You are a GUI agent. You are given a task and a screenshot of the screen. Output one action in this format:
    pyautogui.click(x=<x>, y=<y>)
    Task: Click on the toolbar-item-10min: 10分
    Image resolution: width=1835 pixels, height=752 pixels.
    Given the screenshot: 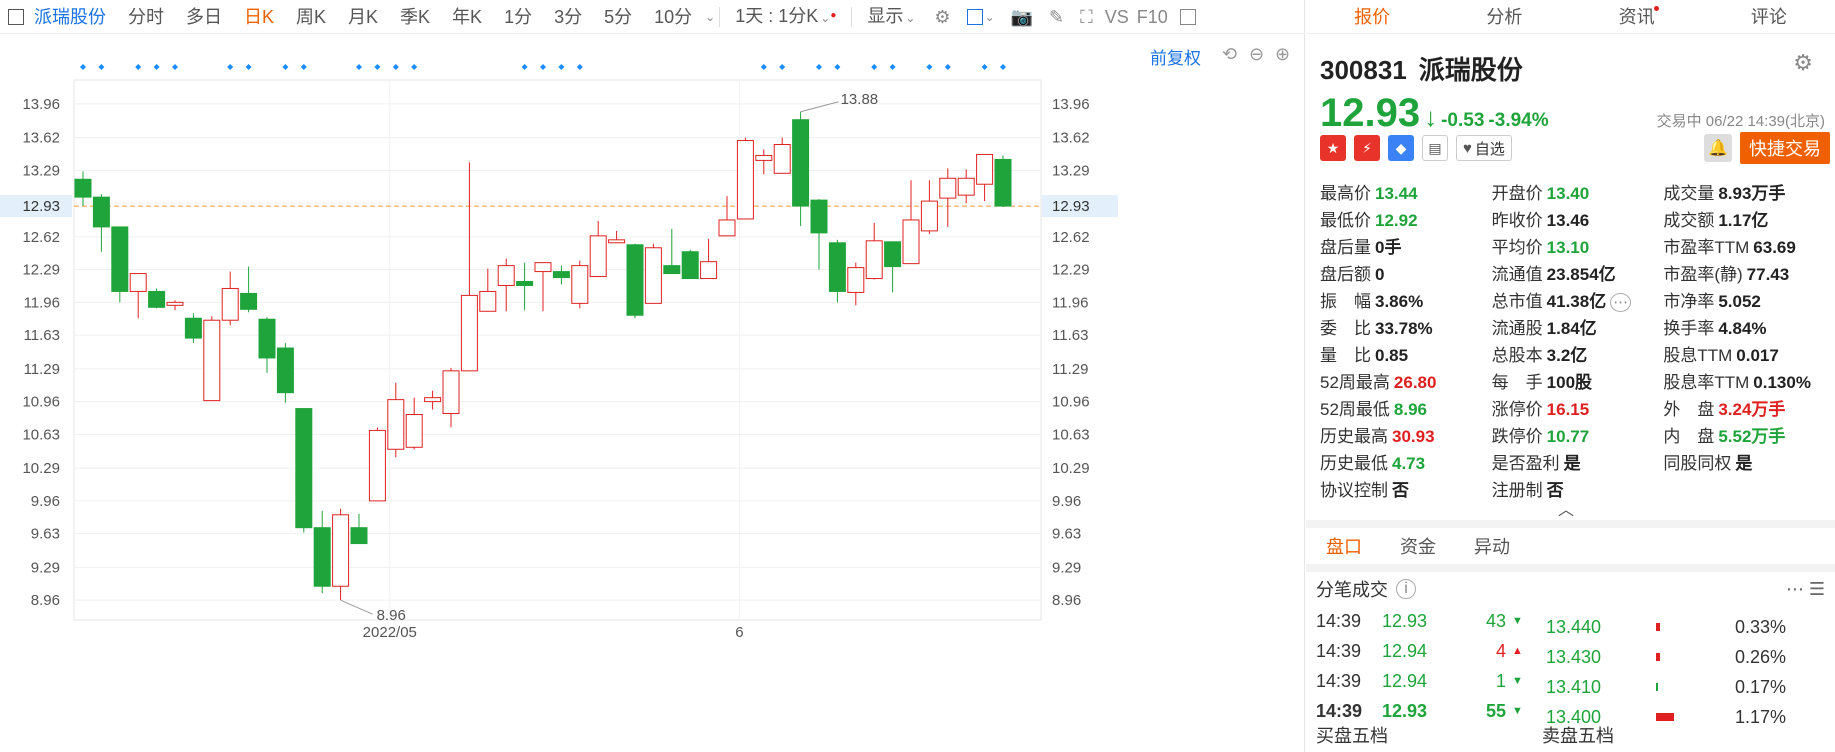 What is the action you would take?
    pyautogui.click(x=673, y=16)
    